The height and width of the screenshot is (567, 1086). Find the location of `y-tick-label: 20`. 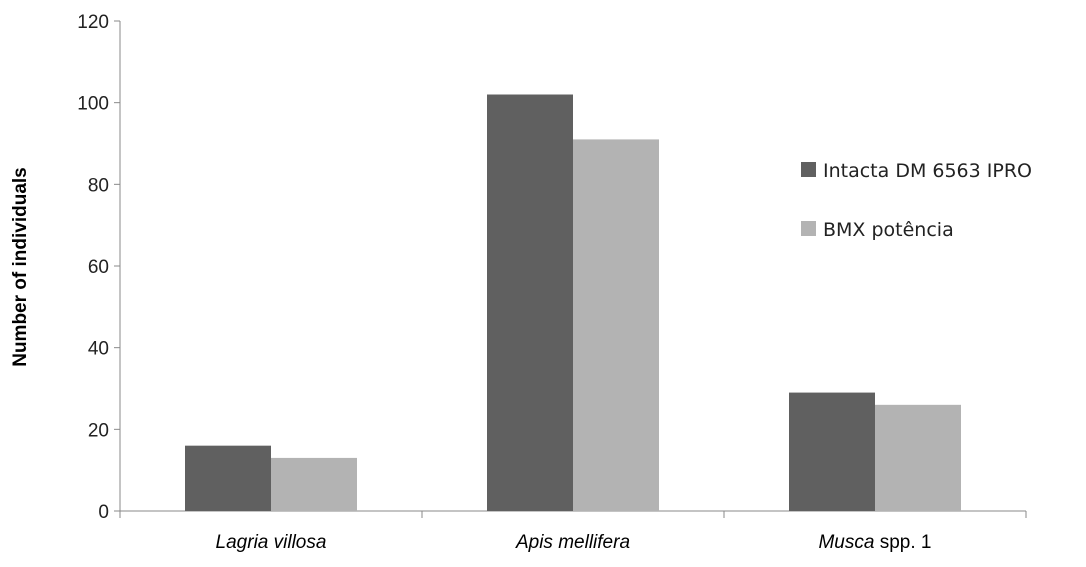

y-tick-label: 20 is located at coordinates (98, 430).